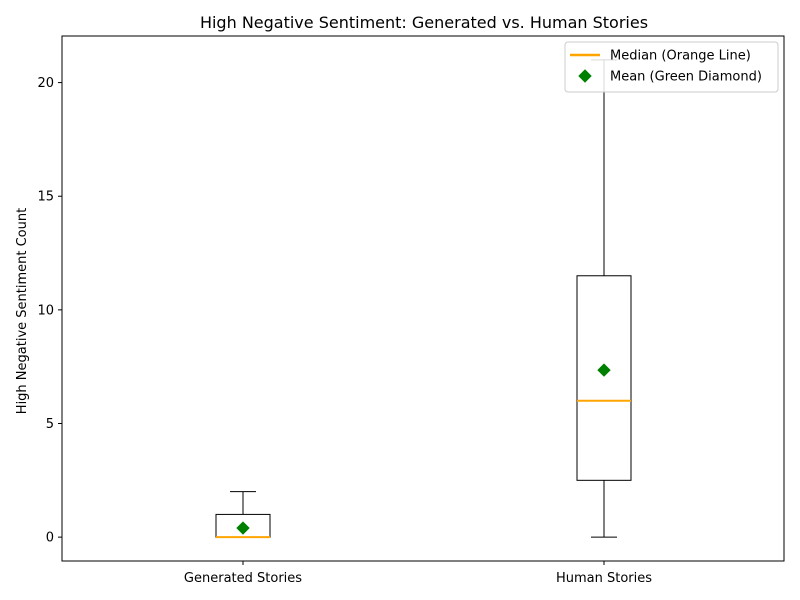 Image resolution: width=800 pixels, height=600 pixels. What do you see at coordinates (686, 77) in the screenshot?
I see `legend-label: Mean (Green Diamond)` at bounding box center [686, 77].